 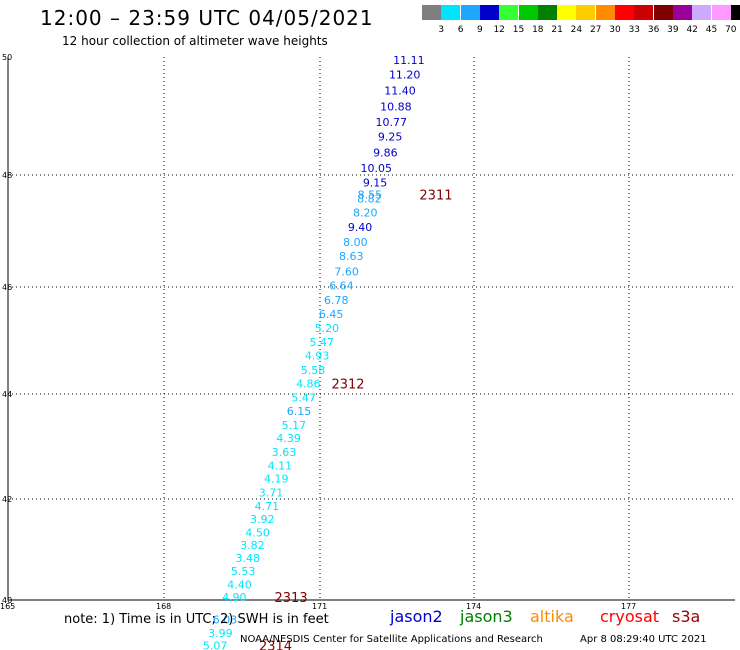 I want to click on wave-height-value: 3.92, so click(x=262, y=519).